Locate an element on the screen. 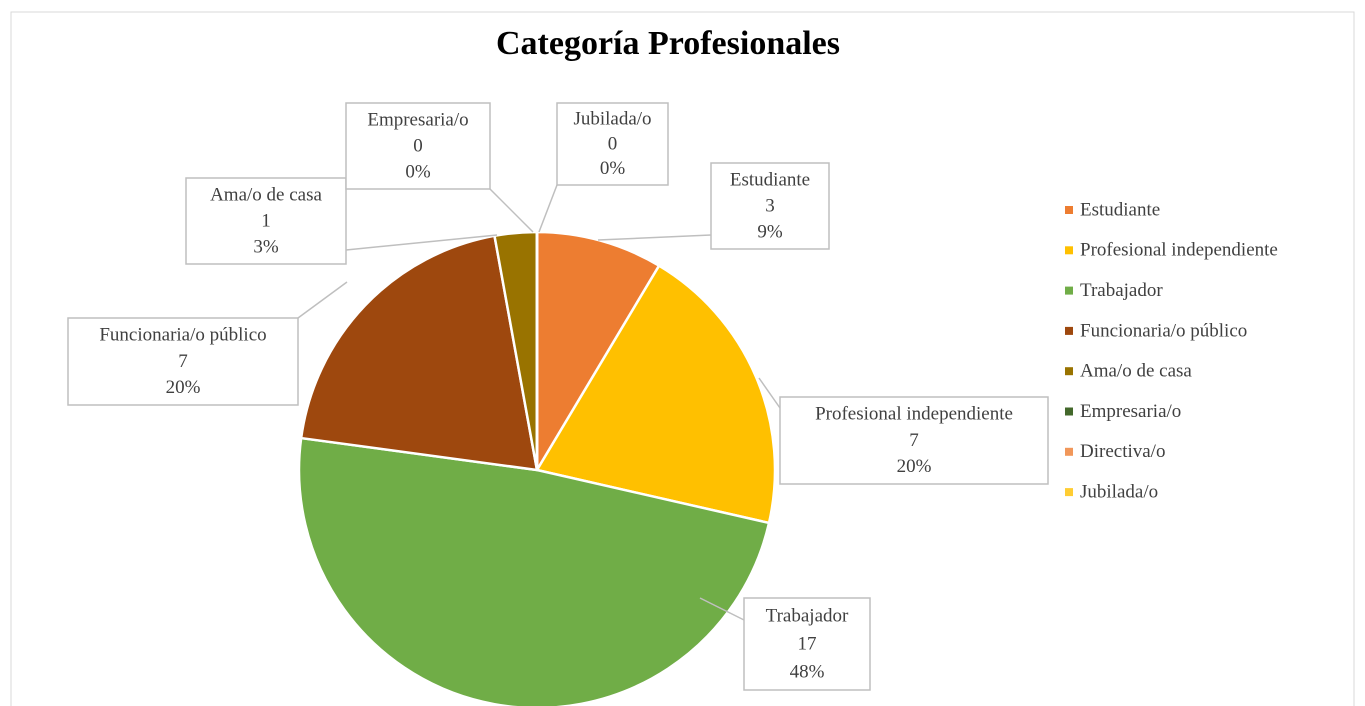  legend-label: Trabajador is located at coordinates (1121, 290).